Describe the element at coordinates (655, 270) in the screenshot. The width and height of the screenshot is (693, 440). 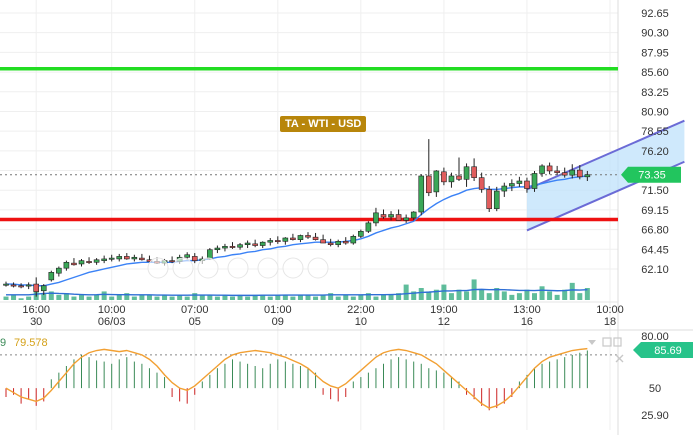
I see `price-tick-label: 62.10` at that location.